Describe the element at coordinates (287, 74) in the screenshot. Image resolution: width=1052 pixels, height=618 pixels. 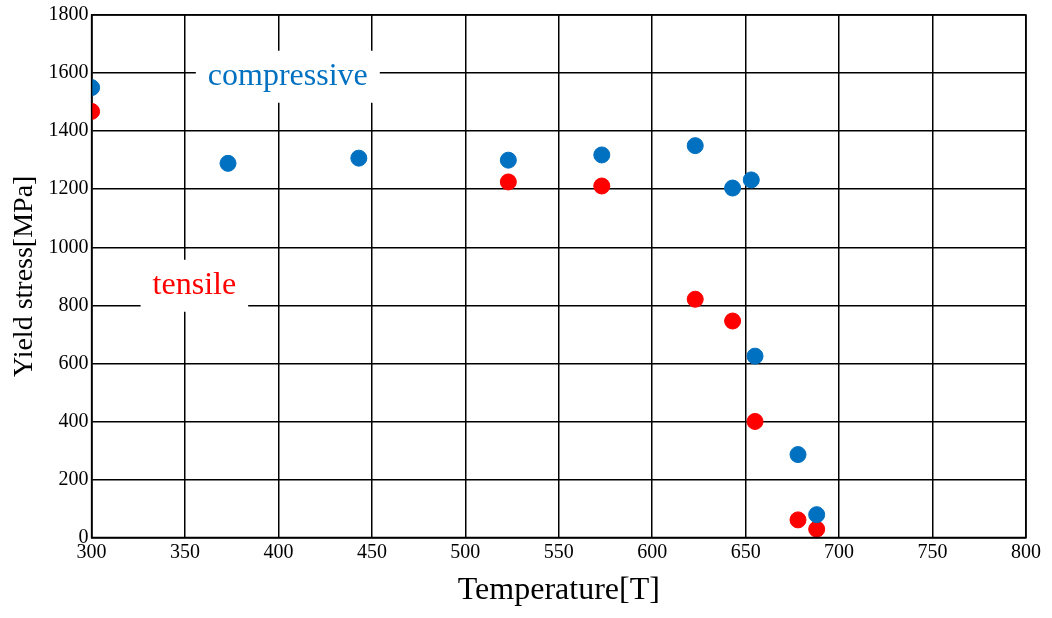
I see `series-label: compressive` at that location.